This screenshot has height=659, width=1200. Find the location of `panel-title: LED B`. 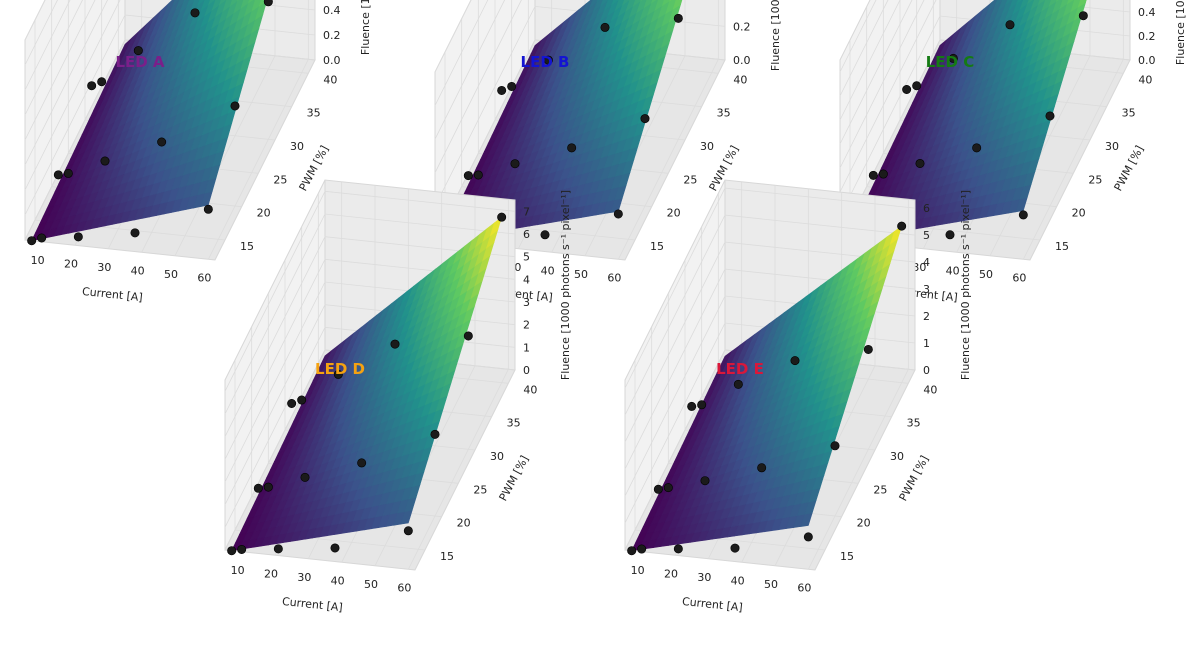

panel-title: LED B is located at coordinates (545, 62).